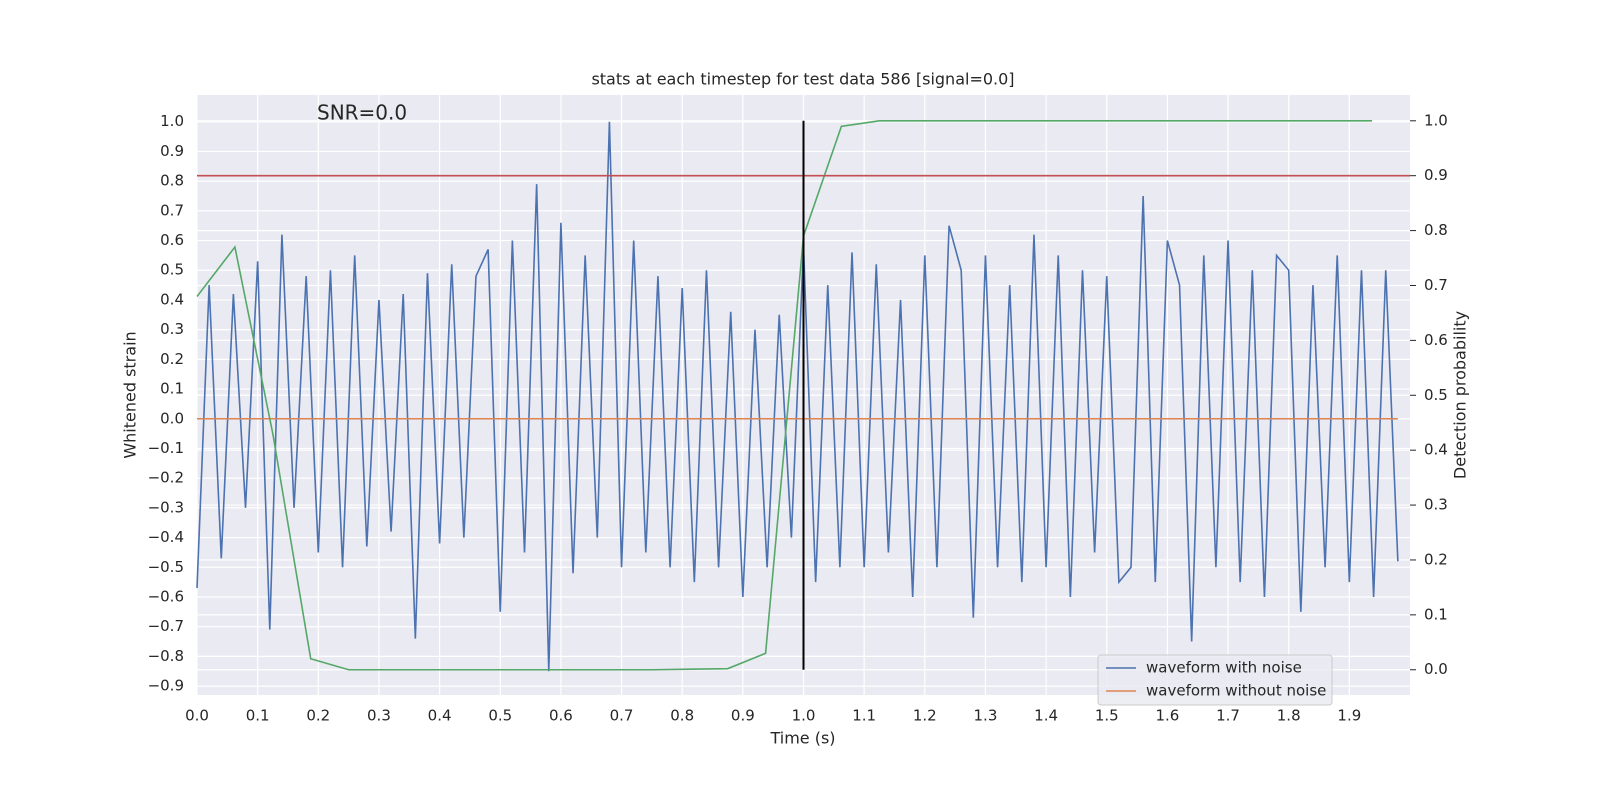  What do you see at coordinates (172, 359) in the screenshot?
I see `y-tick-label: 0.2` at bounding box center [172, 359].